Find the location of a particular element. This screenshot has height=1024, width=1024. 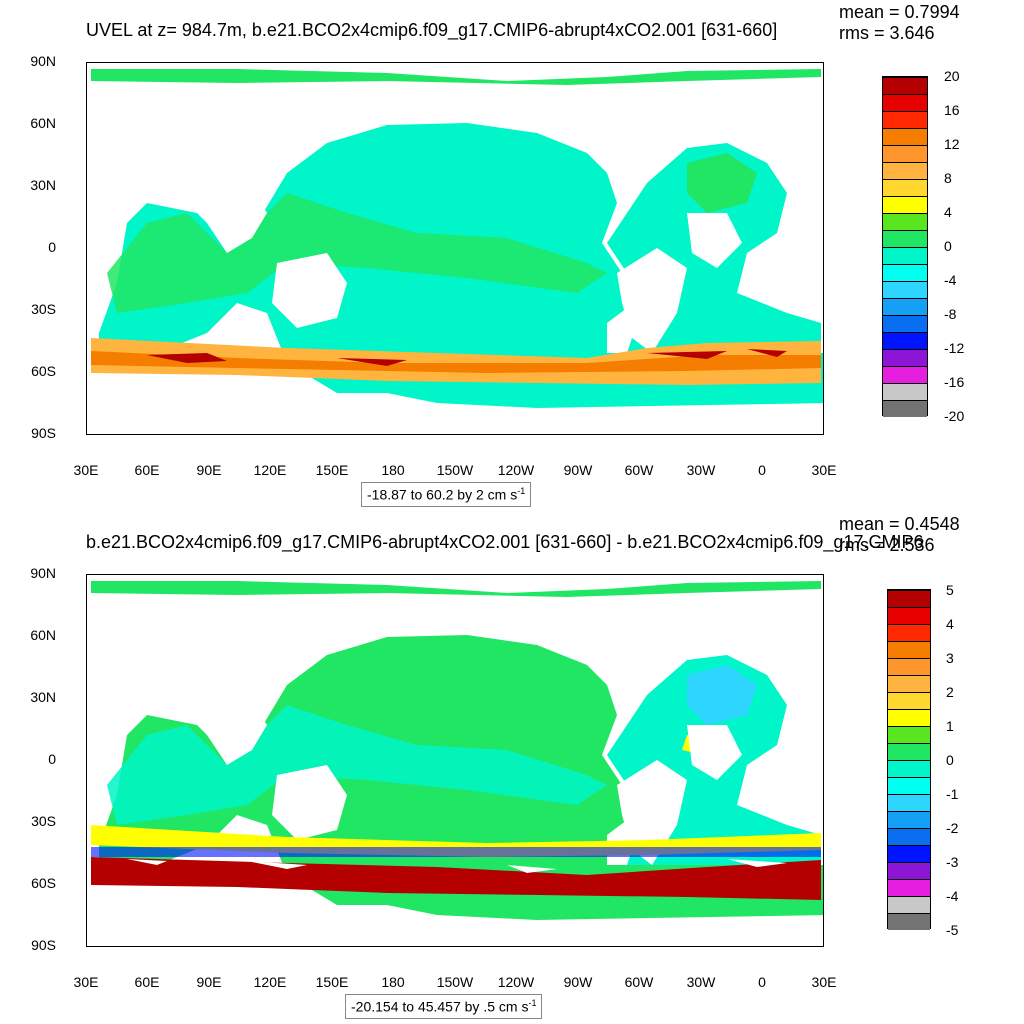

colorbar-label: 1 is located at coordinates (950, 726).